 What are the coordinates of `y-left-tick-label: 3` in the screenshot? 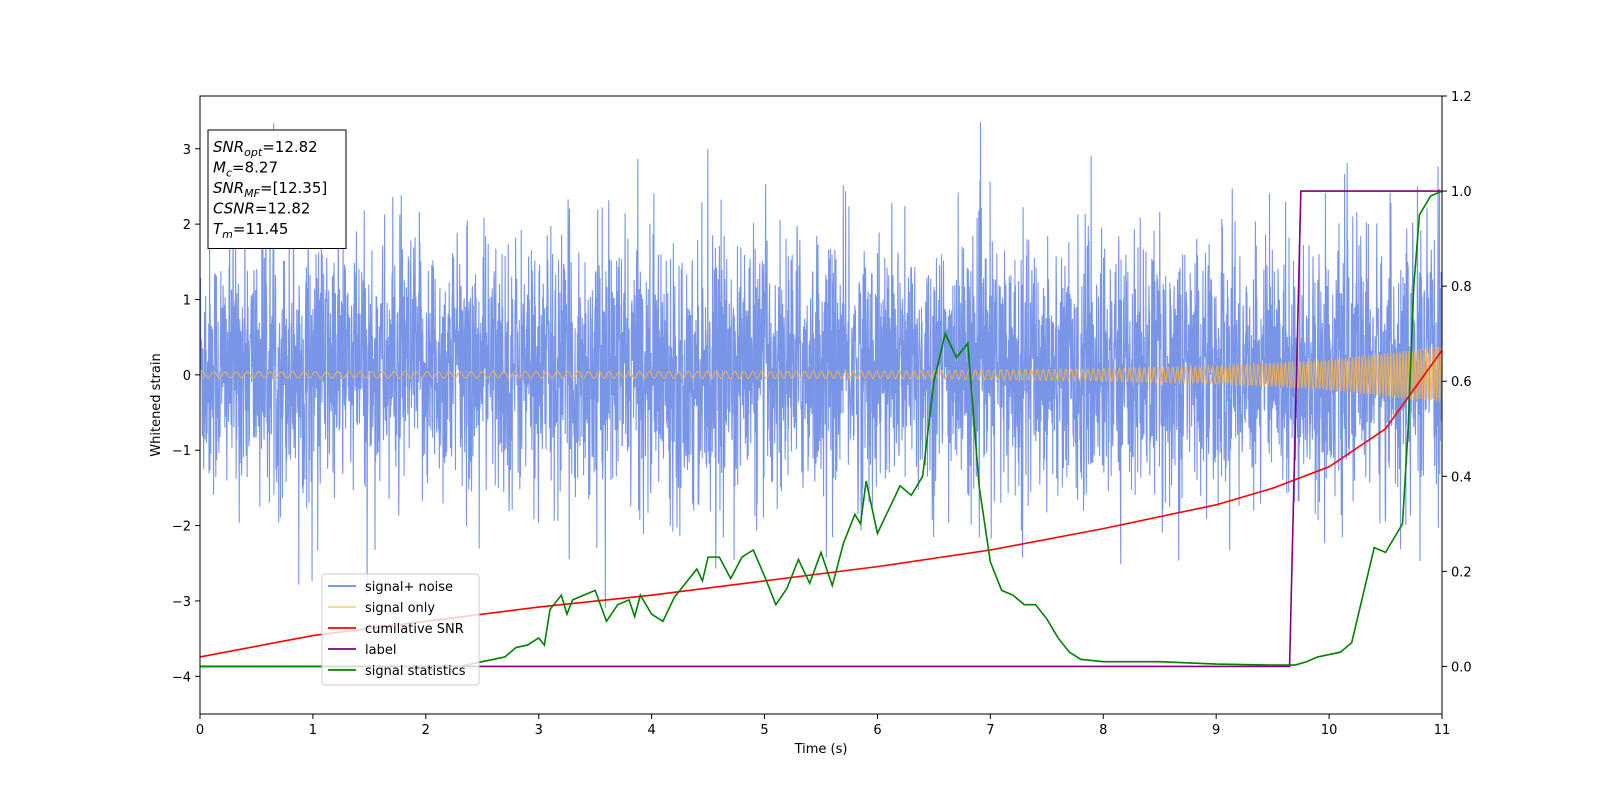 It's located at (187, 150).